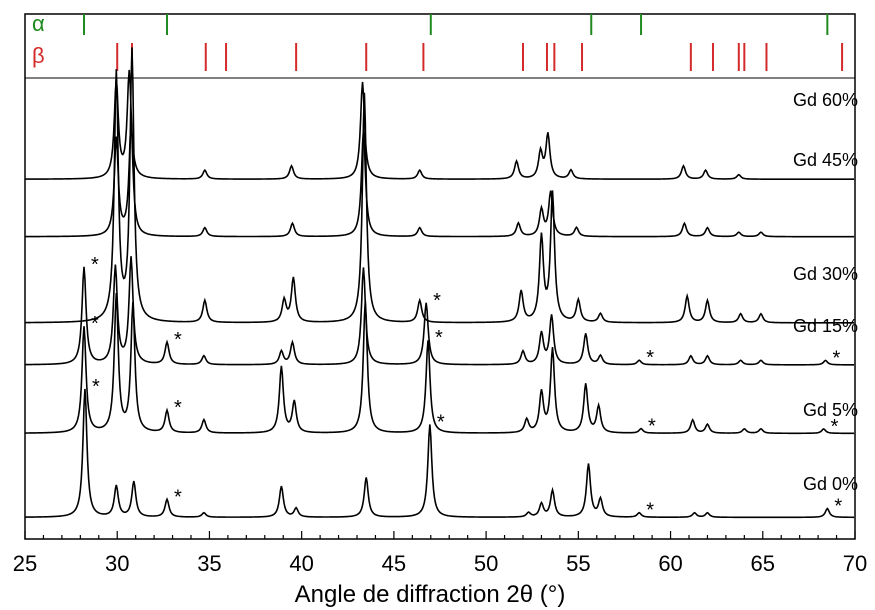 The height and width of the screenshot is (610, 875). What do you see at coordinates (38, 23) in the screenshot?
I see `marker-label-alpha: α` at bounding box center [38, 23].